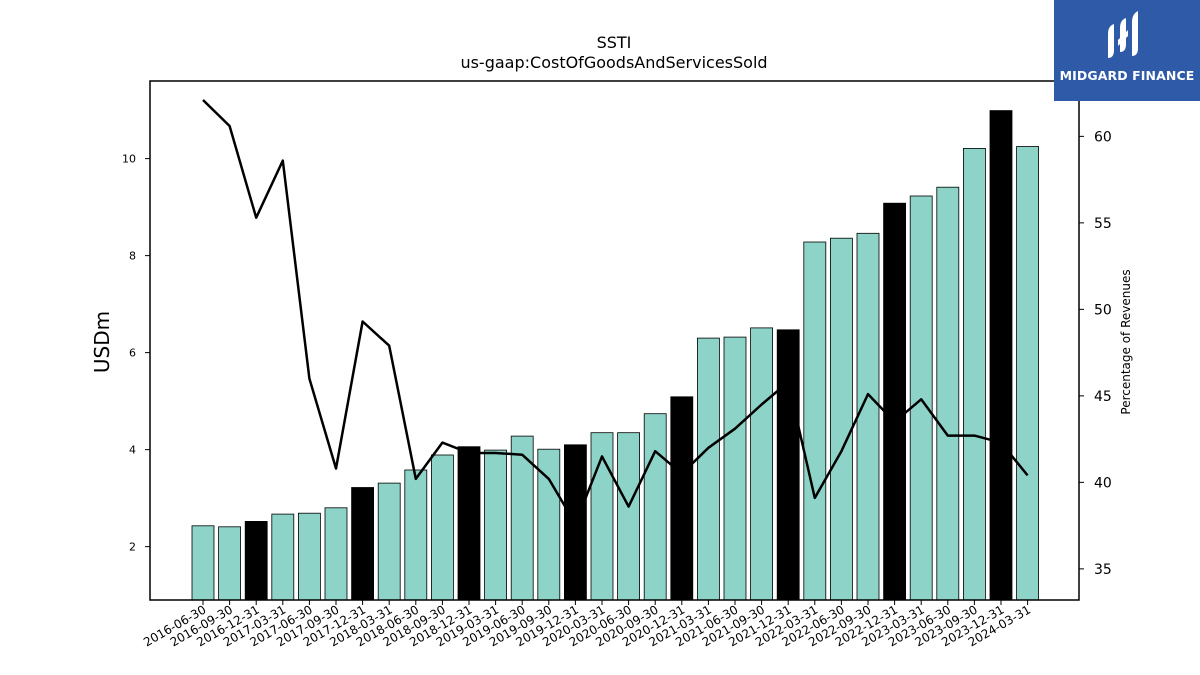 The height and width of the screenshot is (675, 1200). What do you see at coordinates (1103, 397) in the screenshot?
I see `y2-tick-label: 45` at bounding box center [1103, 397].